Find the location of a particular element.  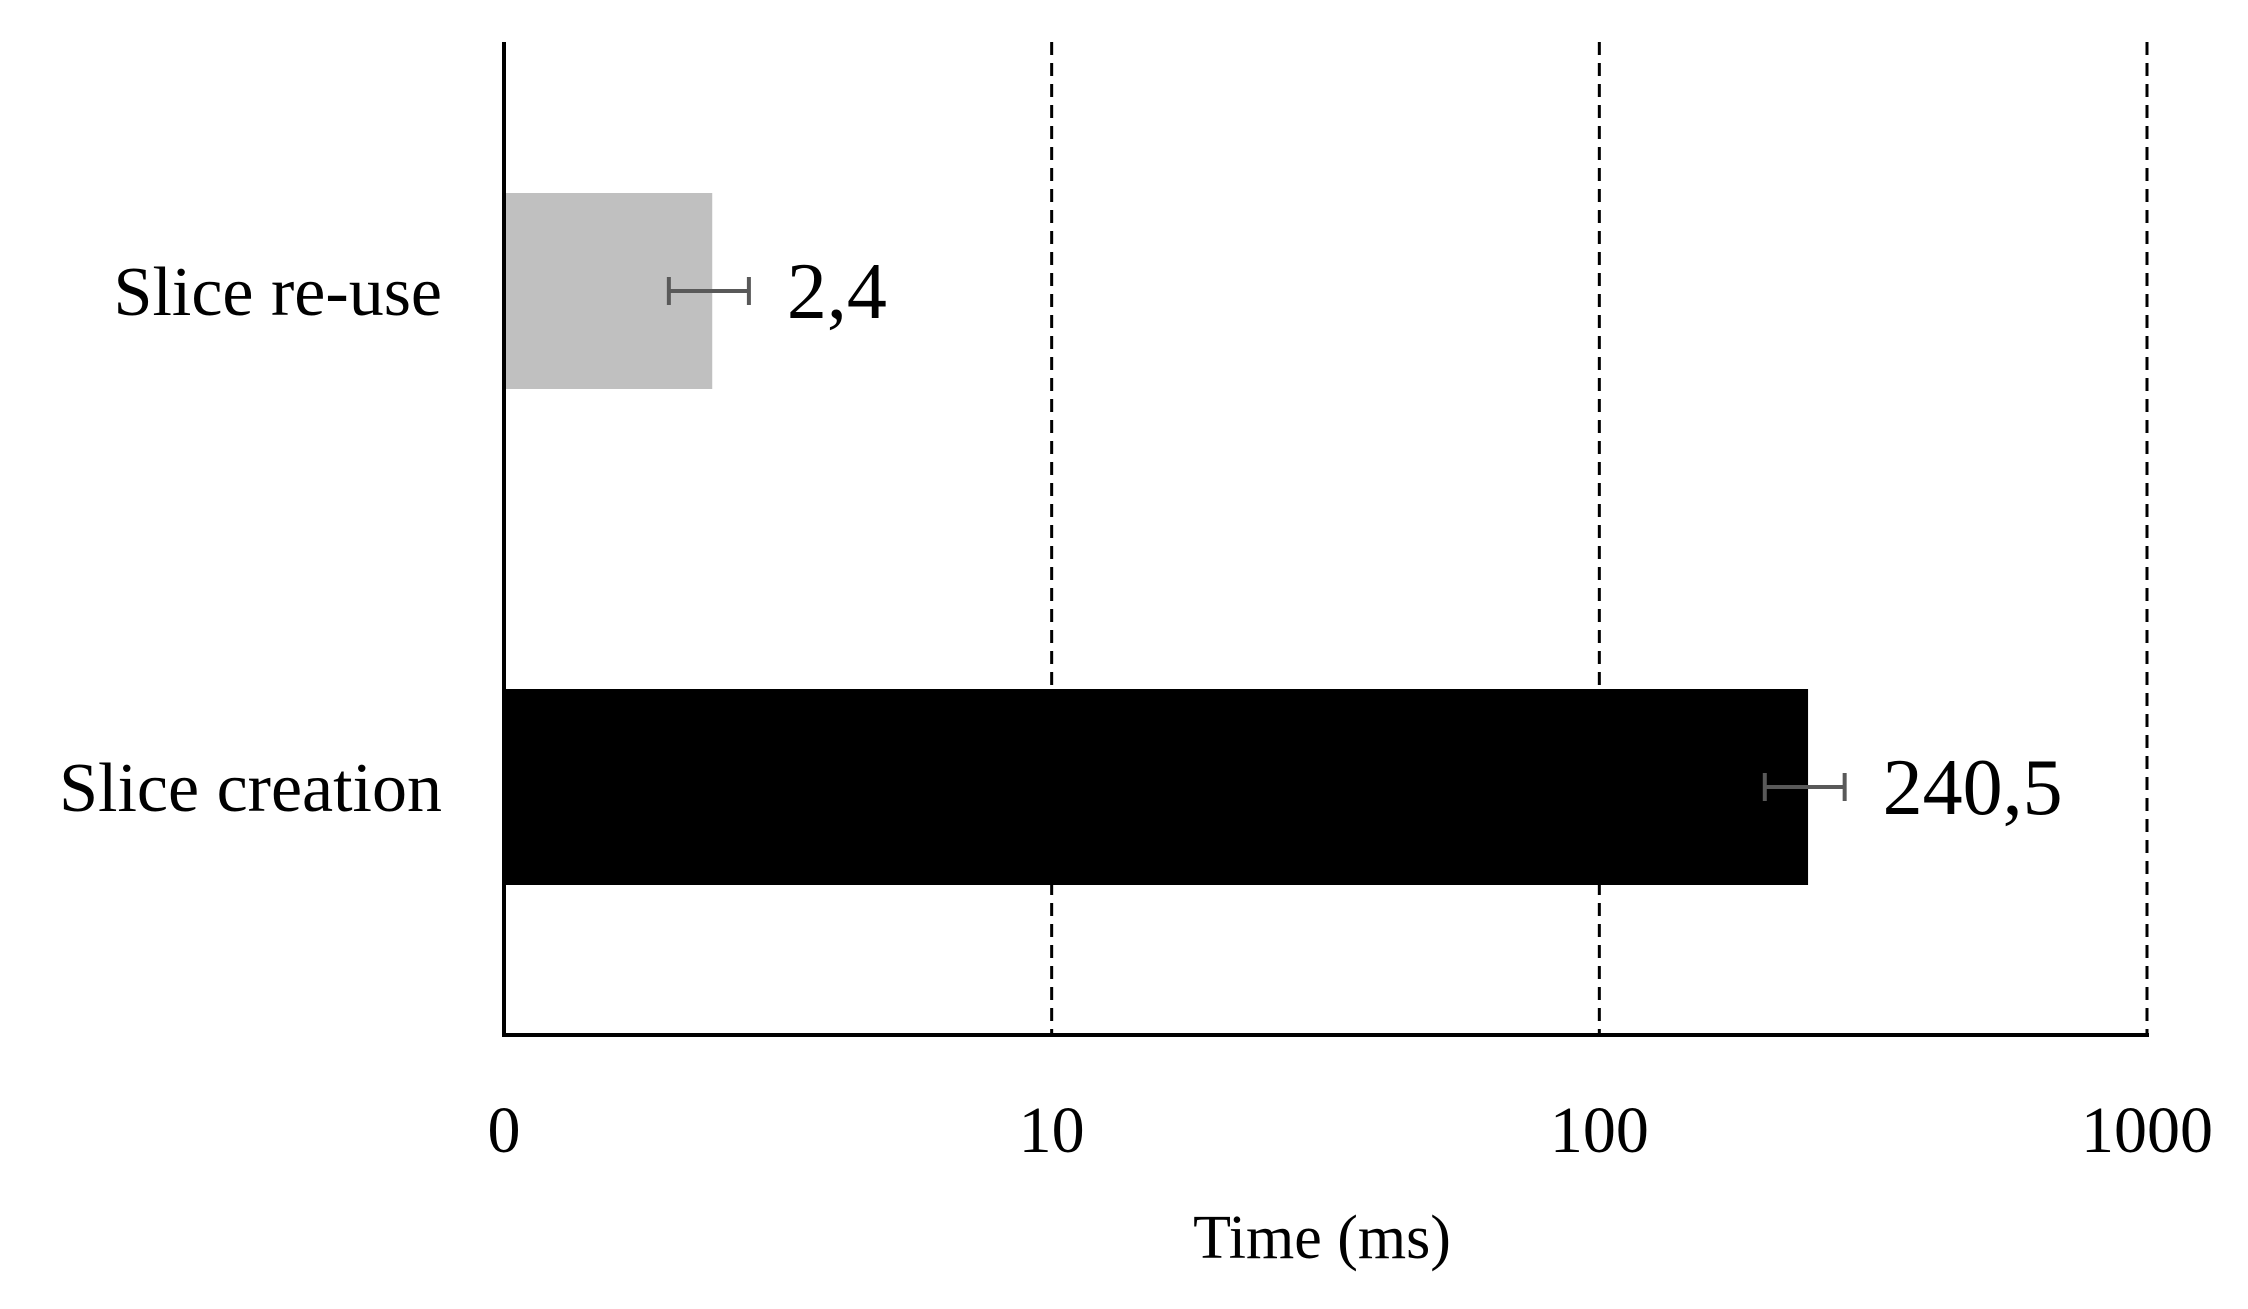

category-label-0: Slice re-use is located at coordinates (278, 292).